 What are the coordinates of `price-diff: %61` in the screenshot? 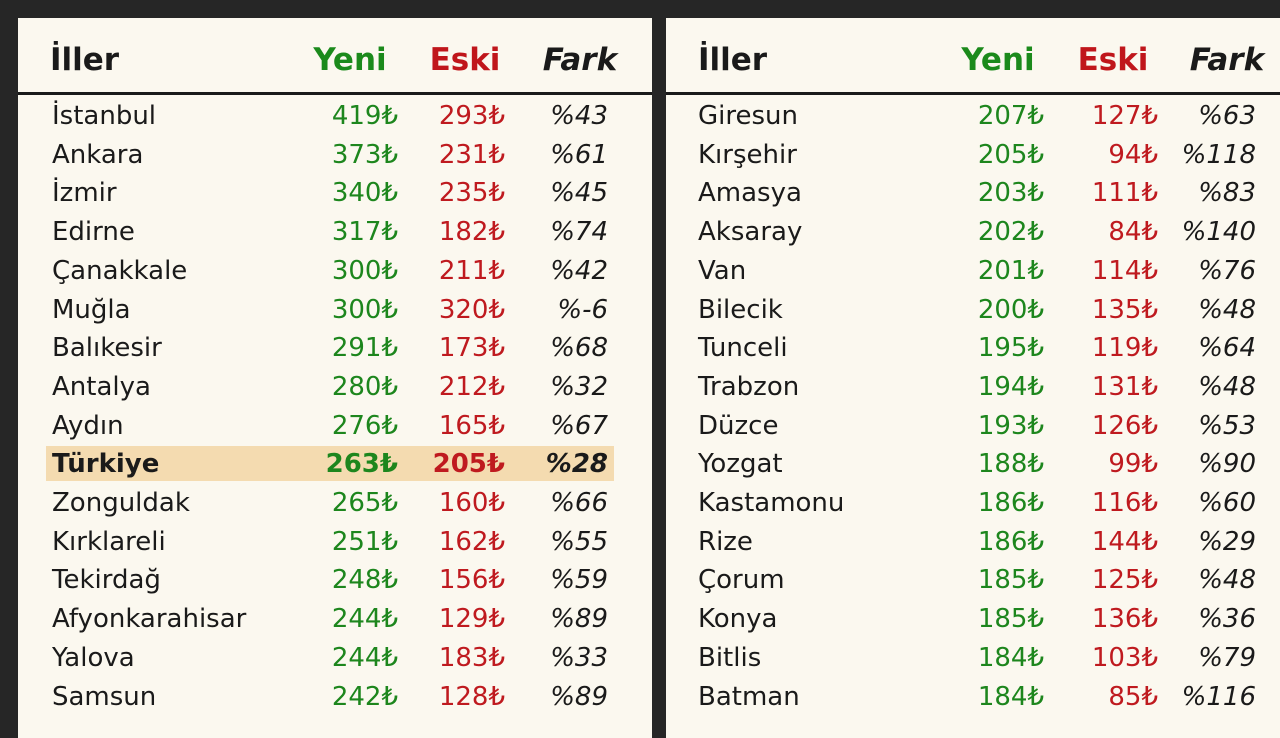 It's located at (579, 154).